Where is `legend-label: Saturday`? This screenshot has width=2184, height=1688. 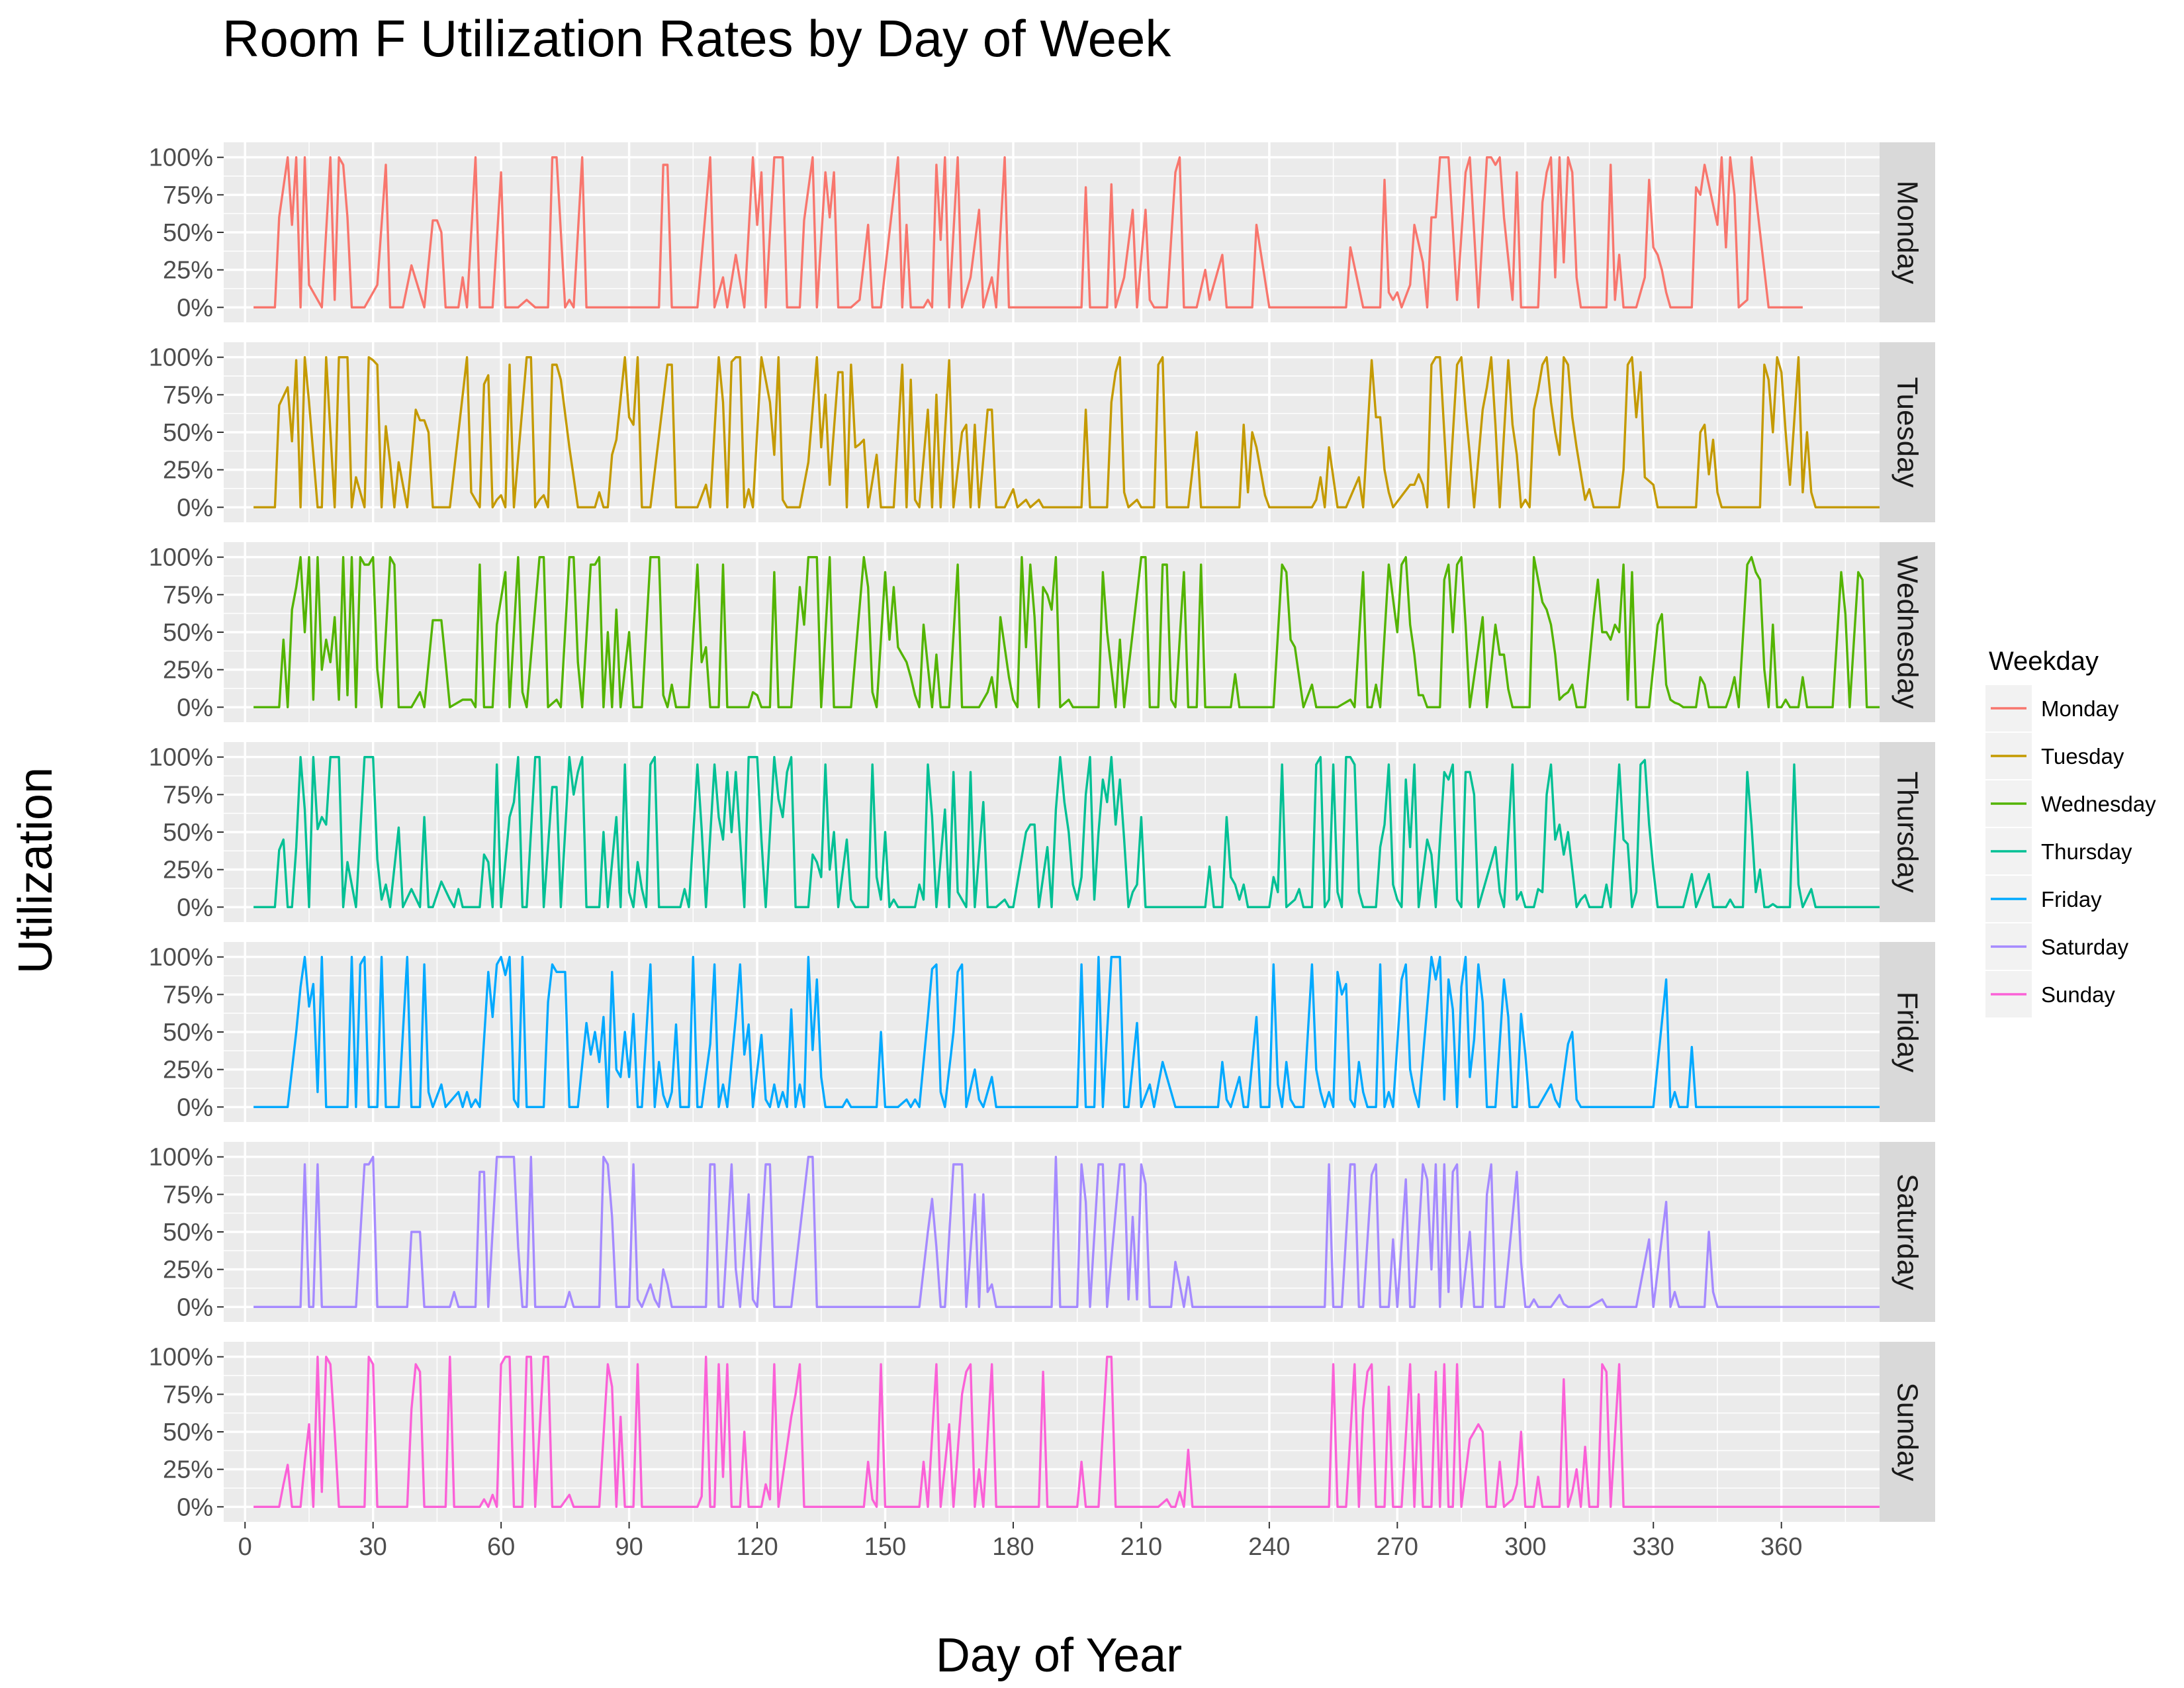 legend-label: Saturday is located at coordinates (2085, 947).